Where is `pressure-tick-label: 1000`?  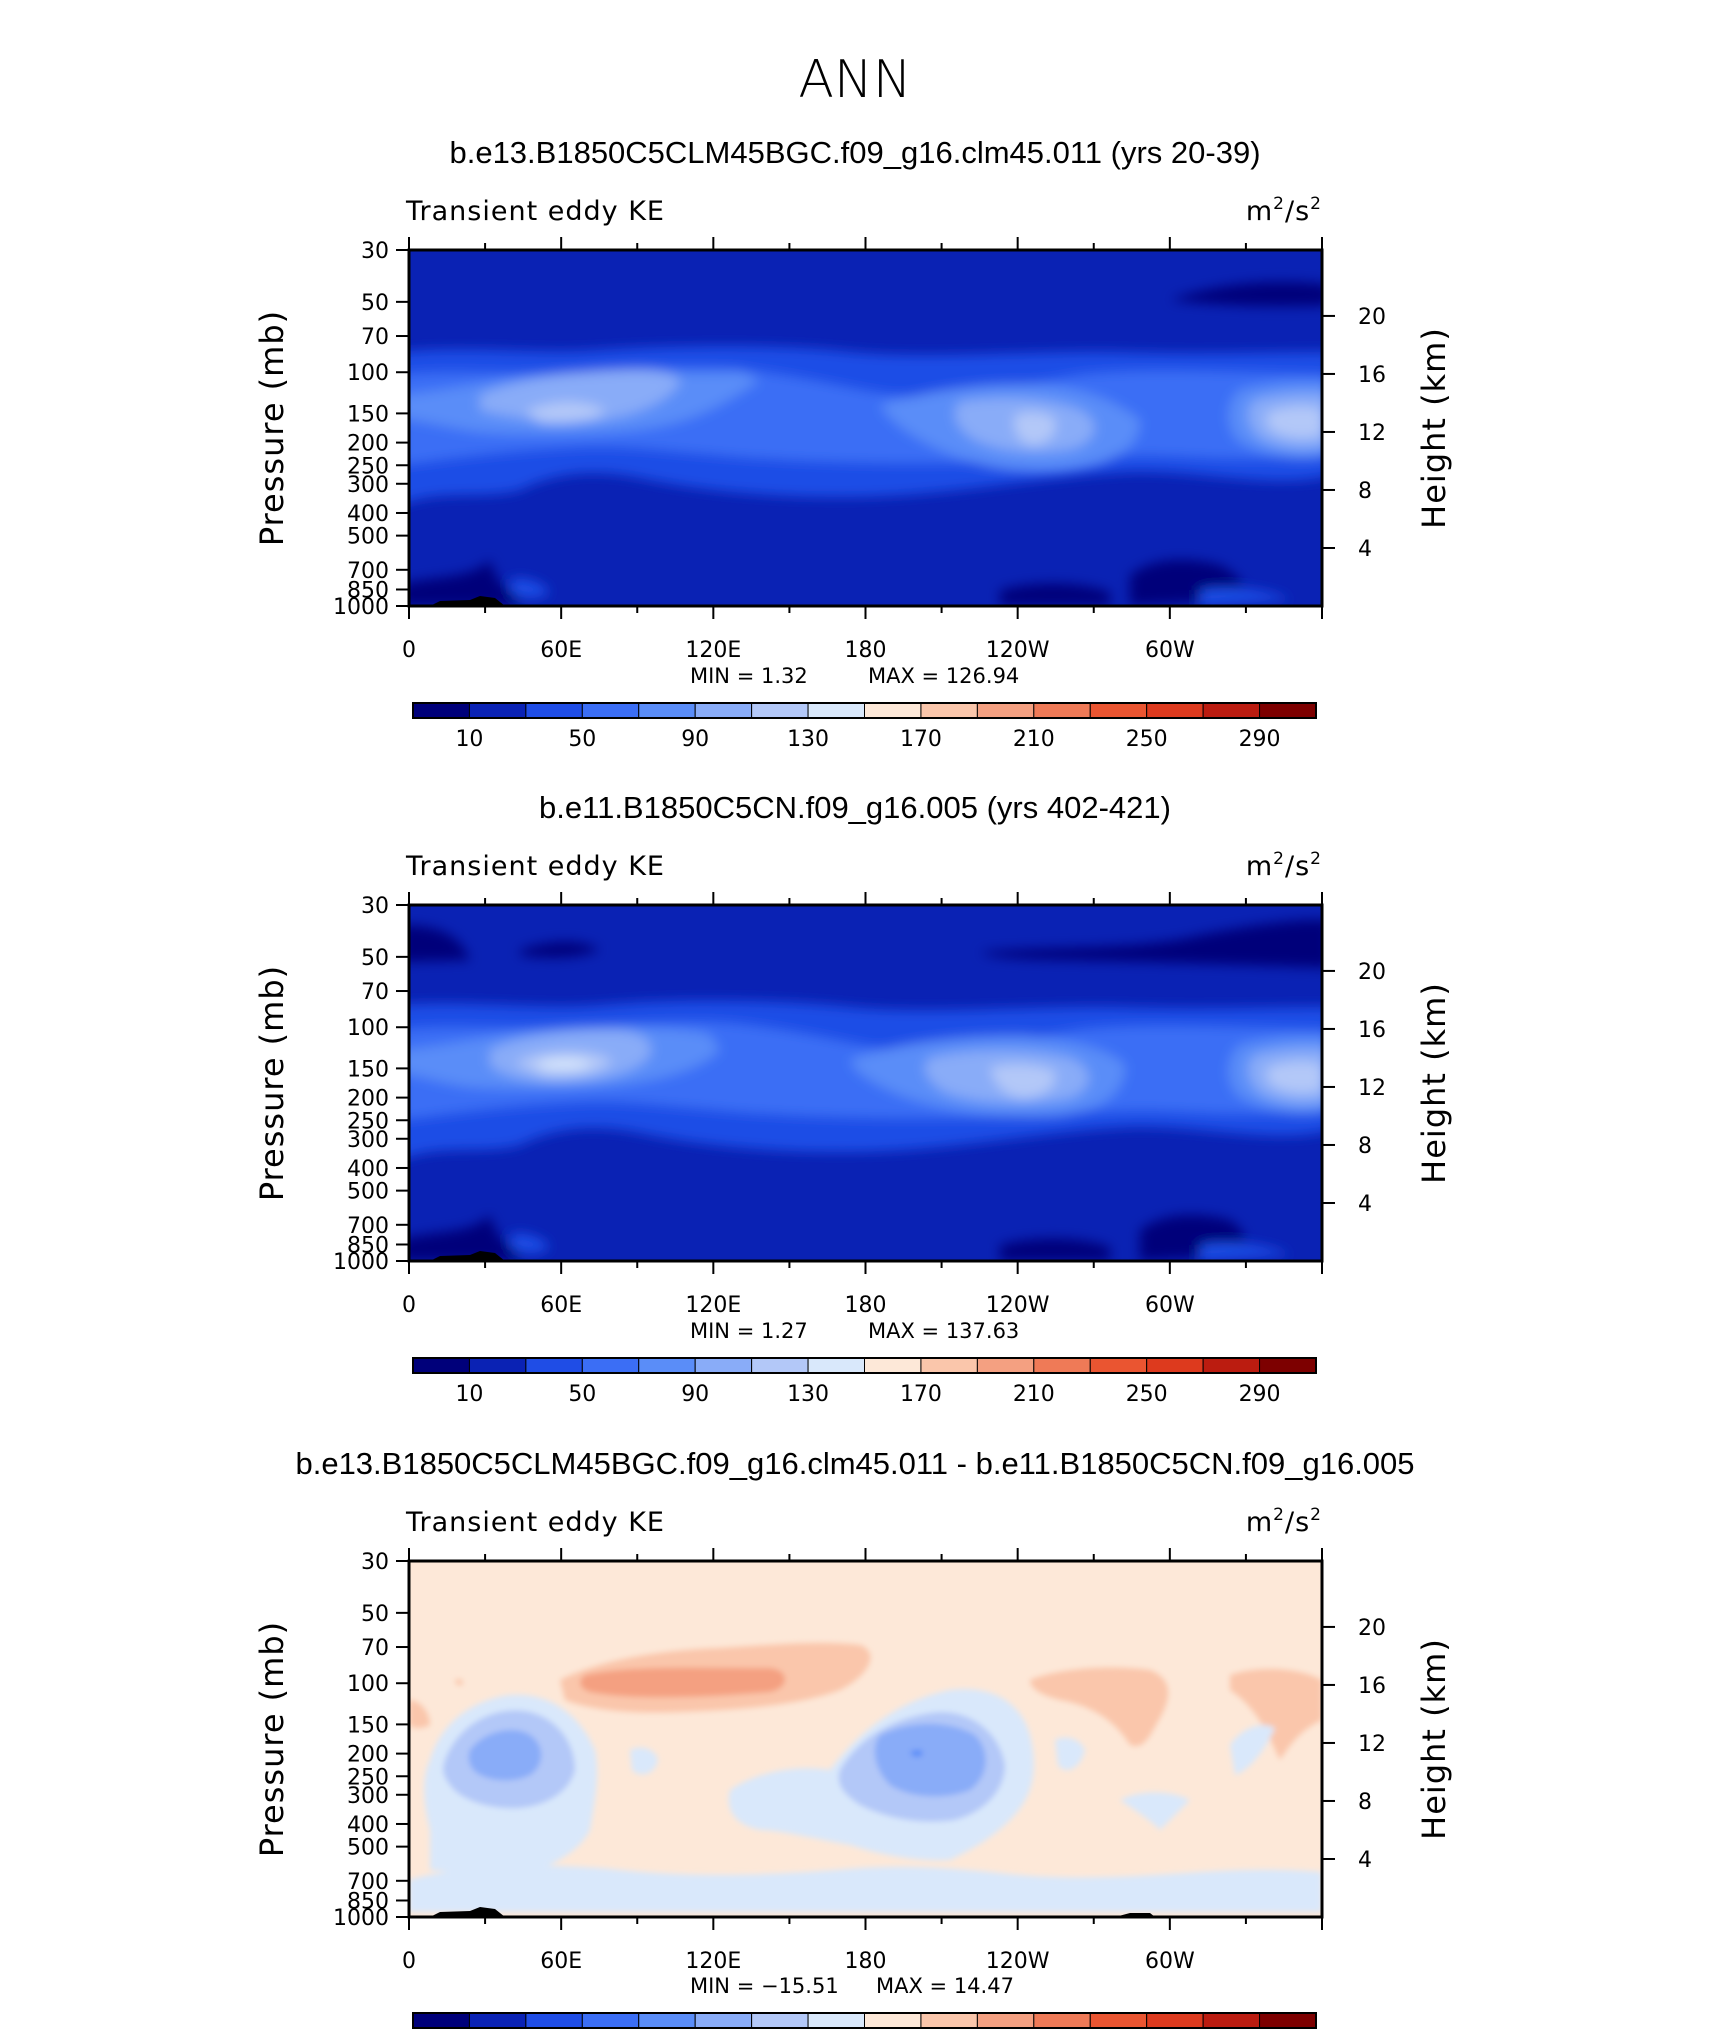 pressure-tick-label: 1000 is located at coordinates (361, 1918).